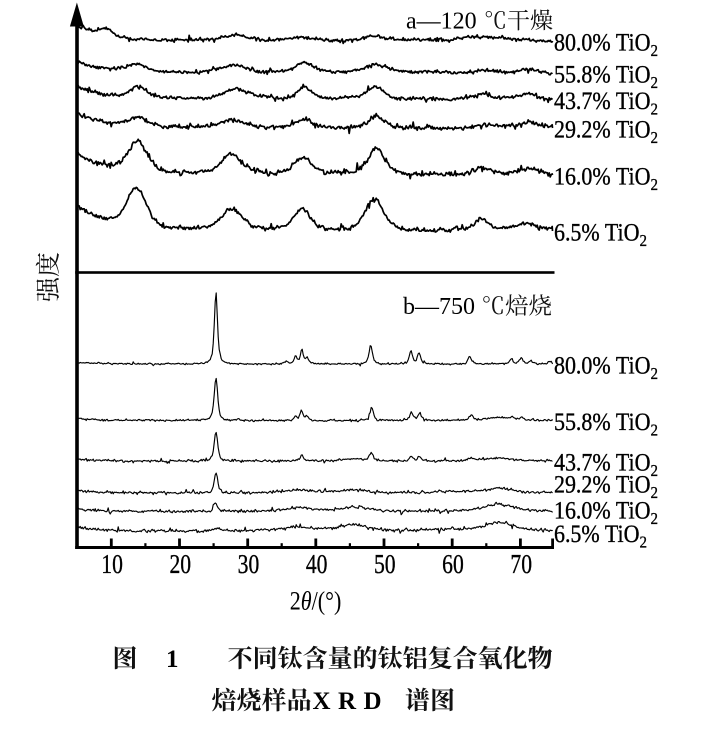 This screenshot has height=730, width=725. What do you see at coordinates (521, 565) in the screenshot?
I see `svg-text: 70` at bounding box center [521, 565].